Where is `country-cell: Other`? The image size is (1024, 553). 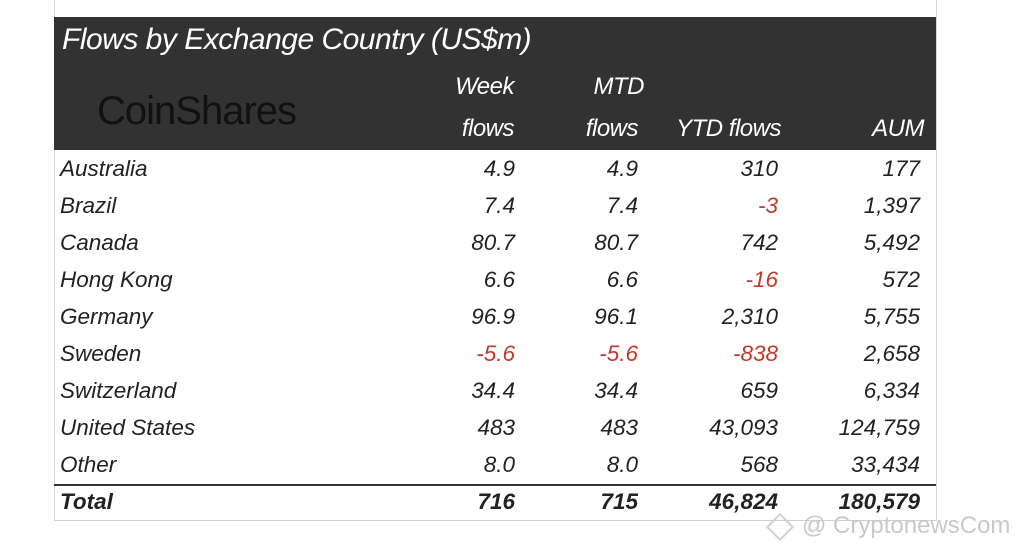
country-cell: Other is located at coordinates (88, 464).